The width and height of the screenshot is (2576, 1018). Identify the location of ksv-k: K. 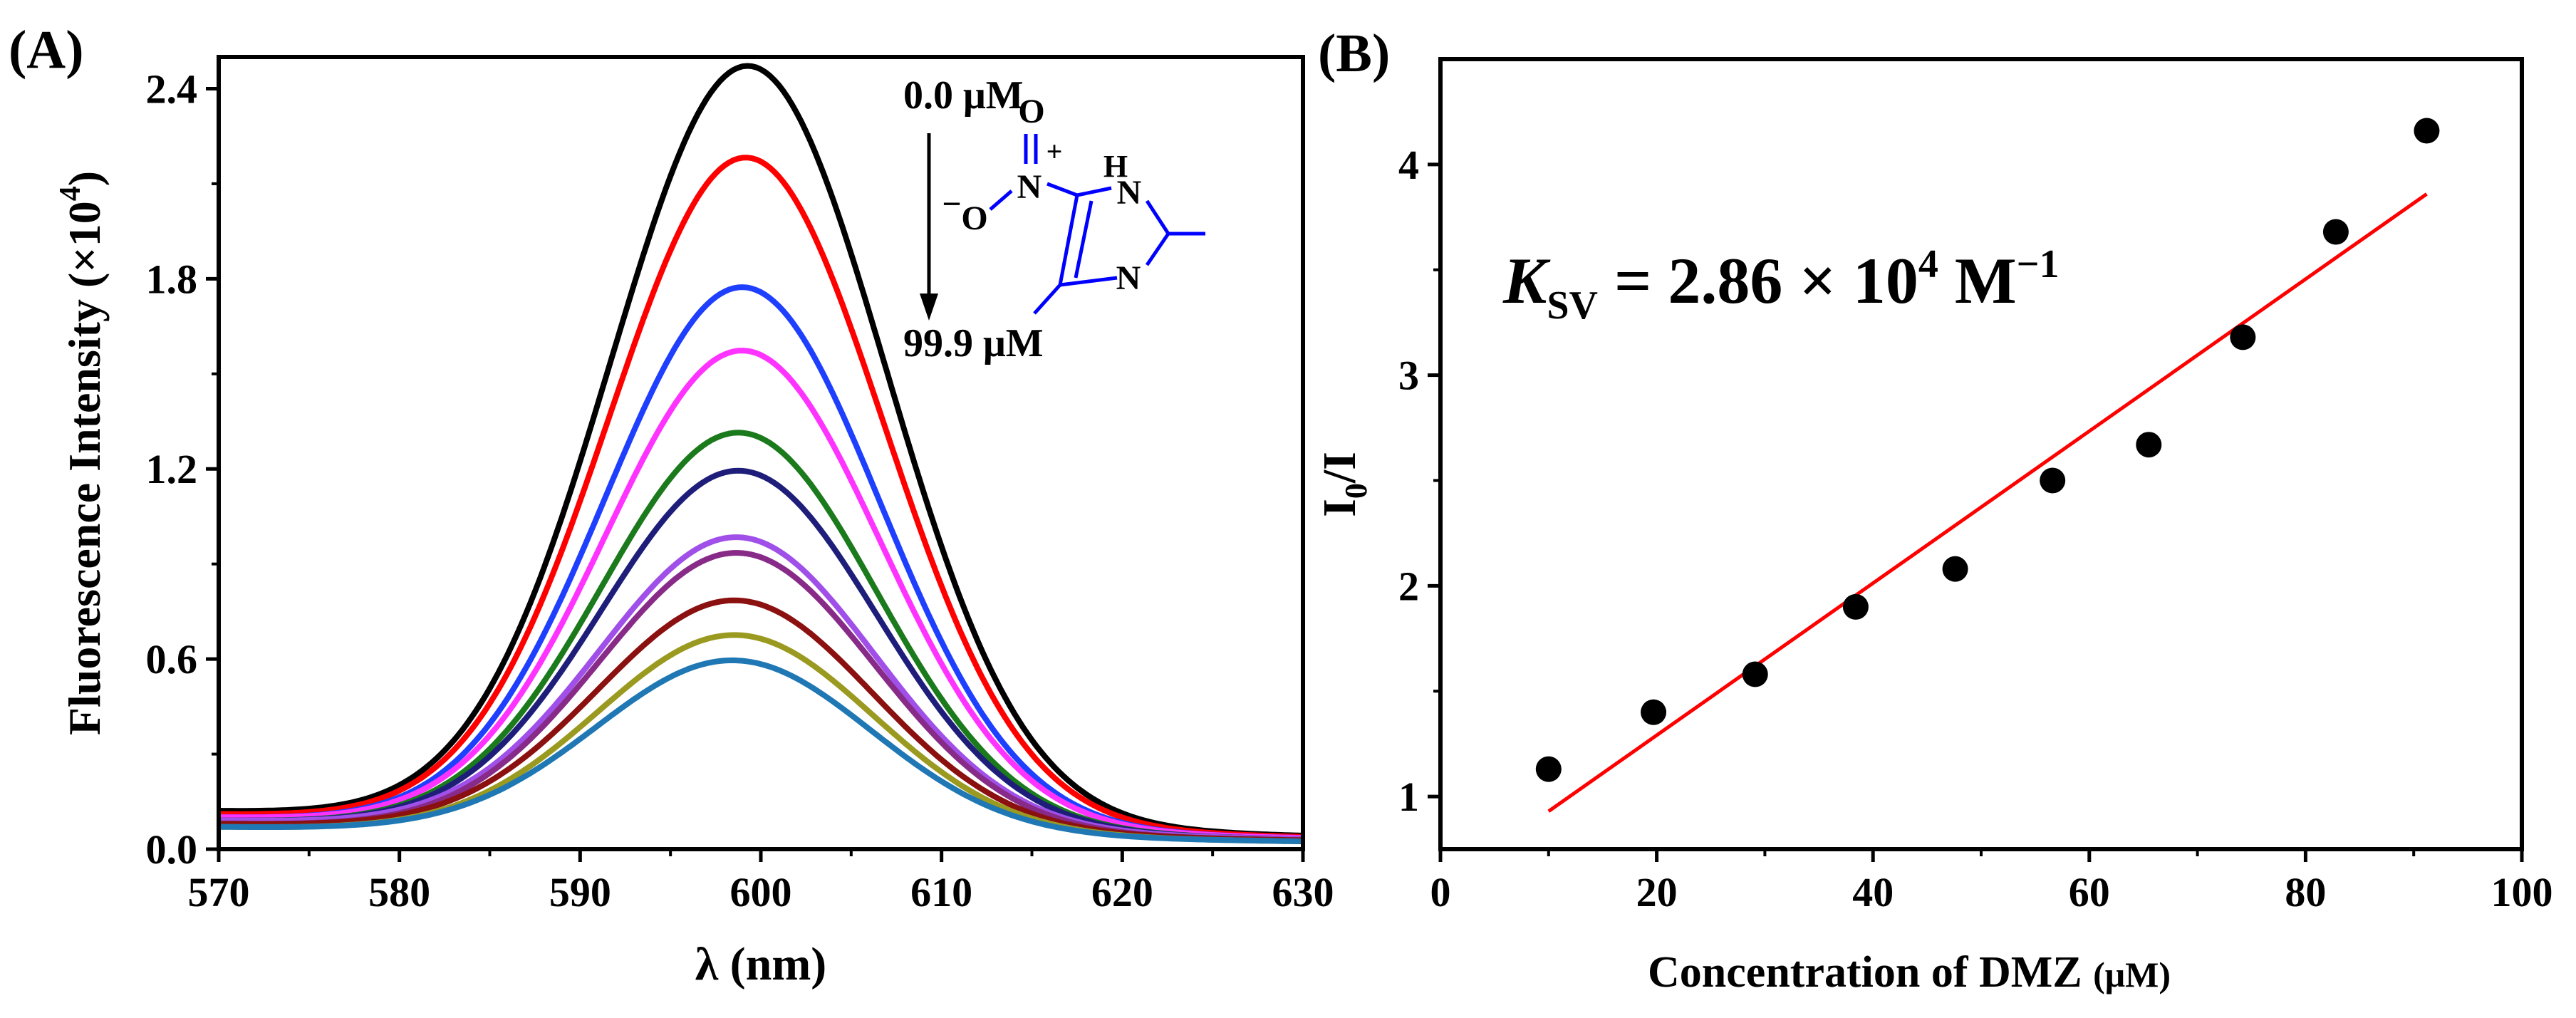
(1526, 280).